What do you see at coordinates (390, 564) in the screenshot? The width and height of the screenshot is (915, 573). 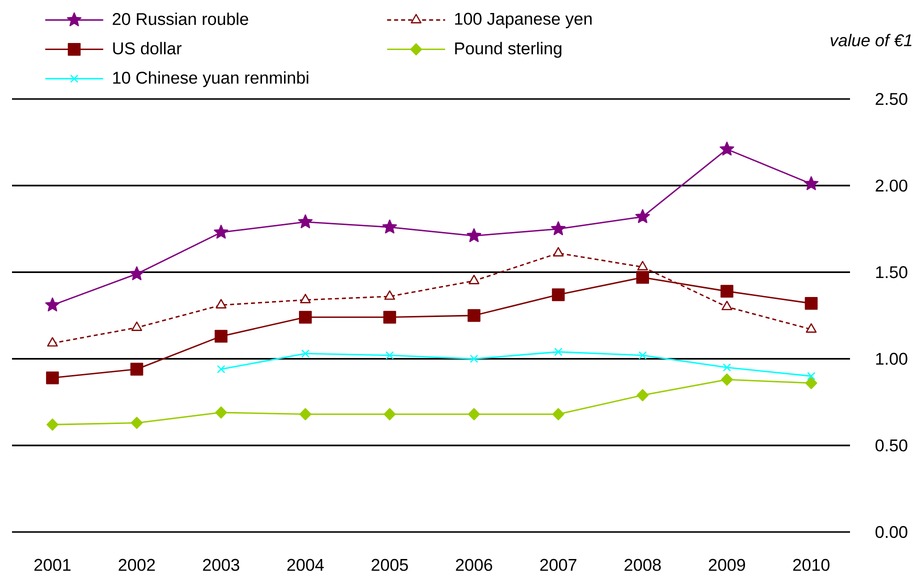 I see `x-tick-label: 2005` at bounding box center [390, 564].